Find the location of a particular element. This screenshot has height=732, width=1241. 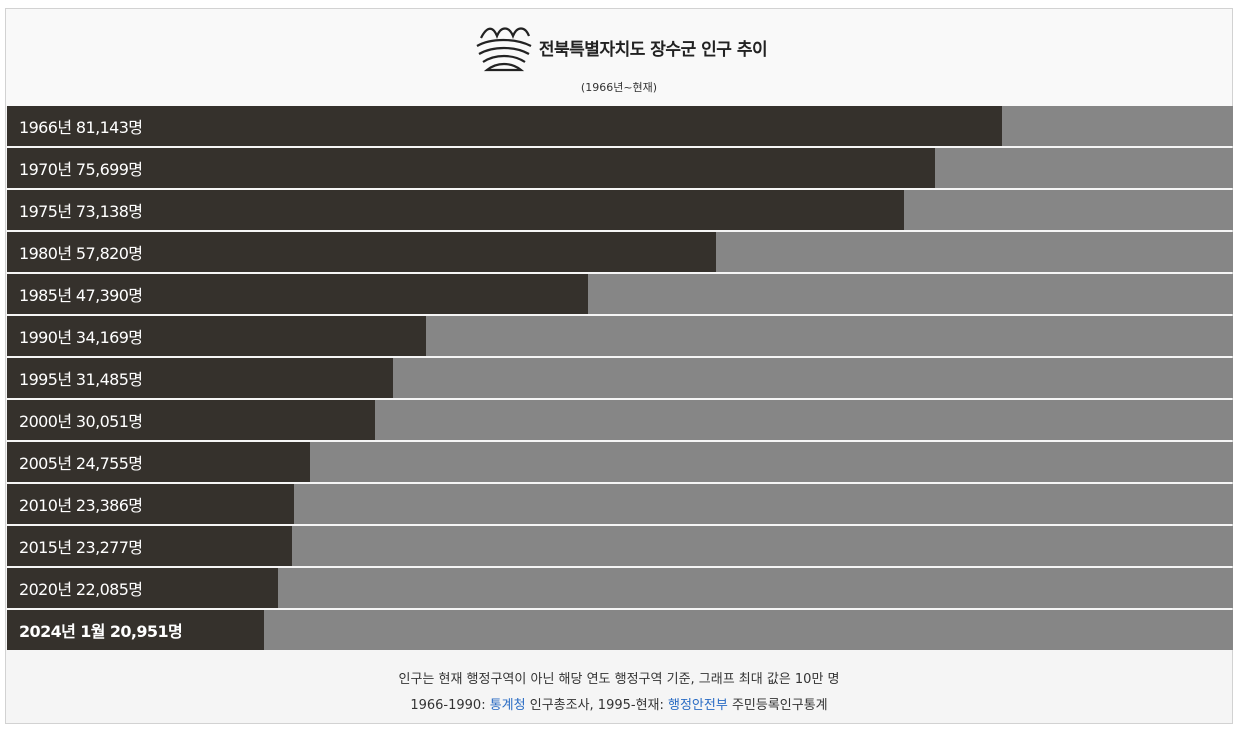

bar-2015 is located at coordinates (150, 546).